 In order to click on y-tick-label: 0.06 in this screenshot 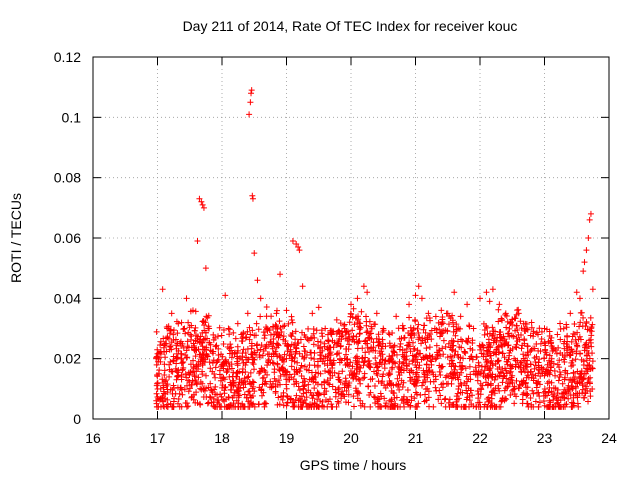, I will do `click(67, 238)`.